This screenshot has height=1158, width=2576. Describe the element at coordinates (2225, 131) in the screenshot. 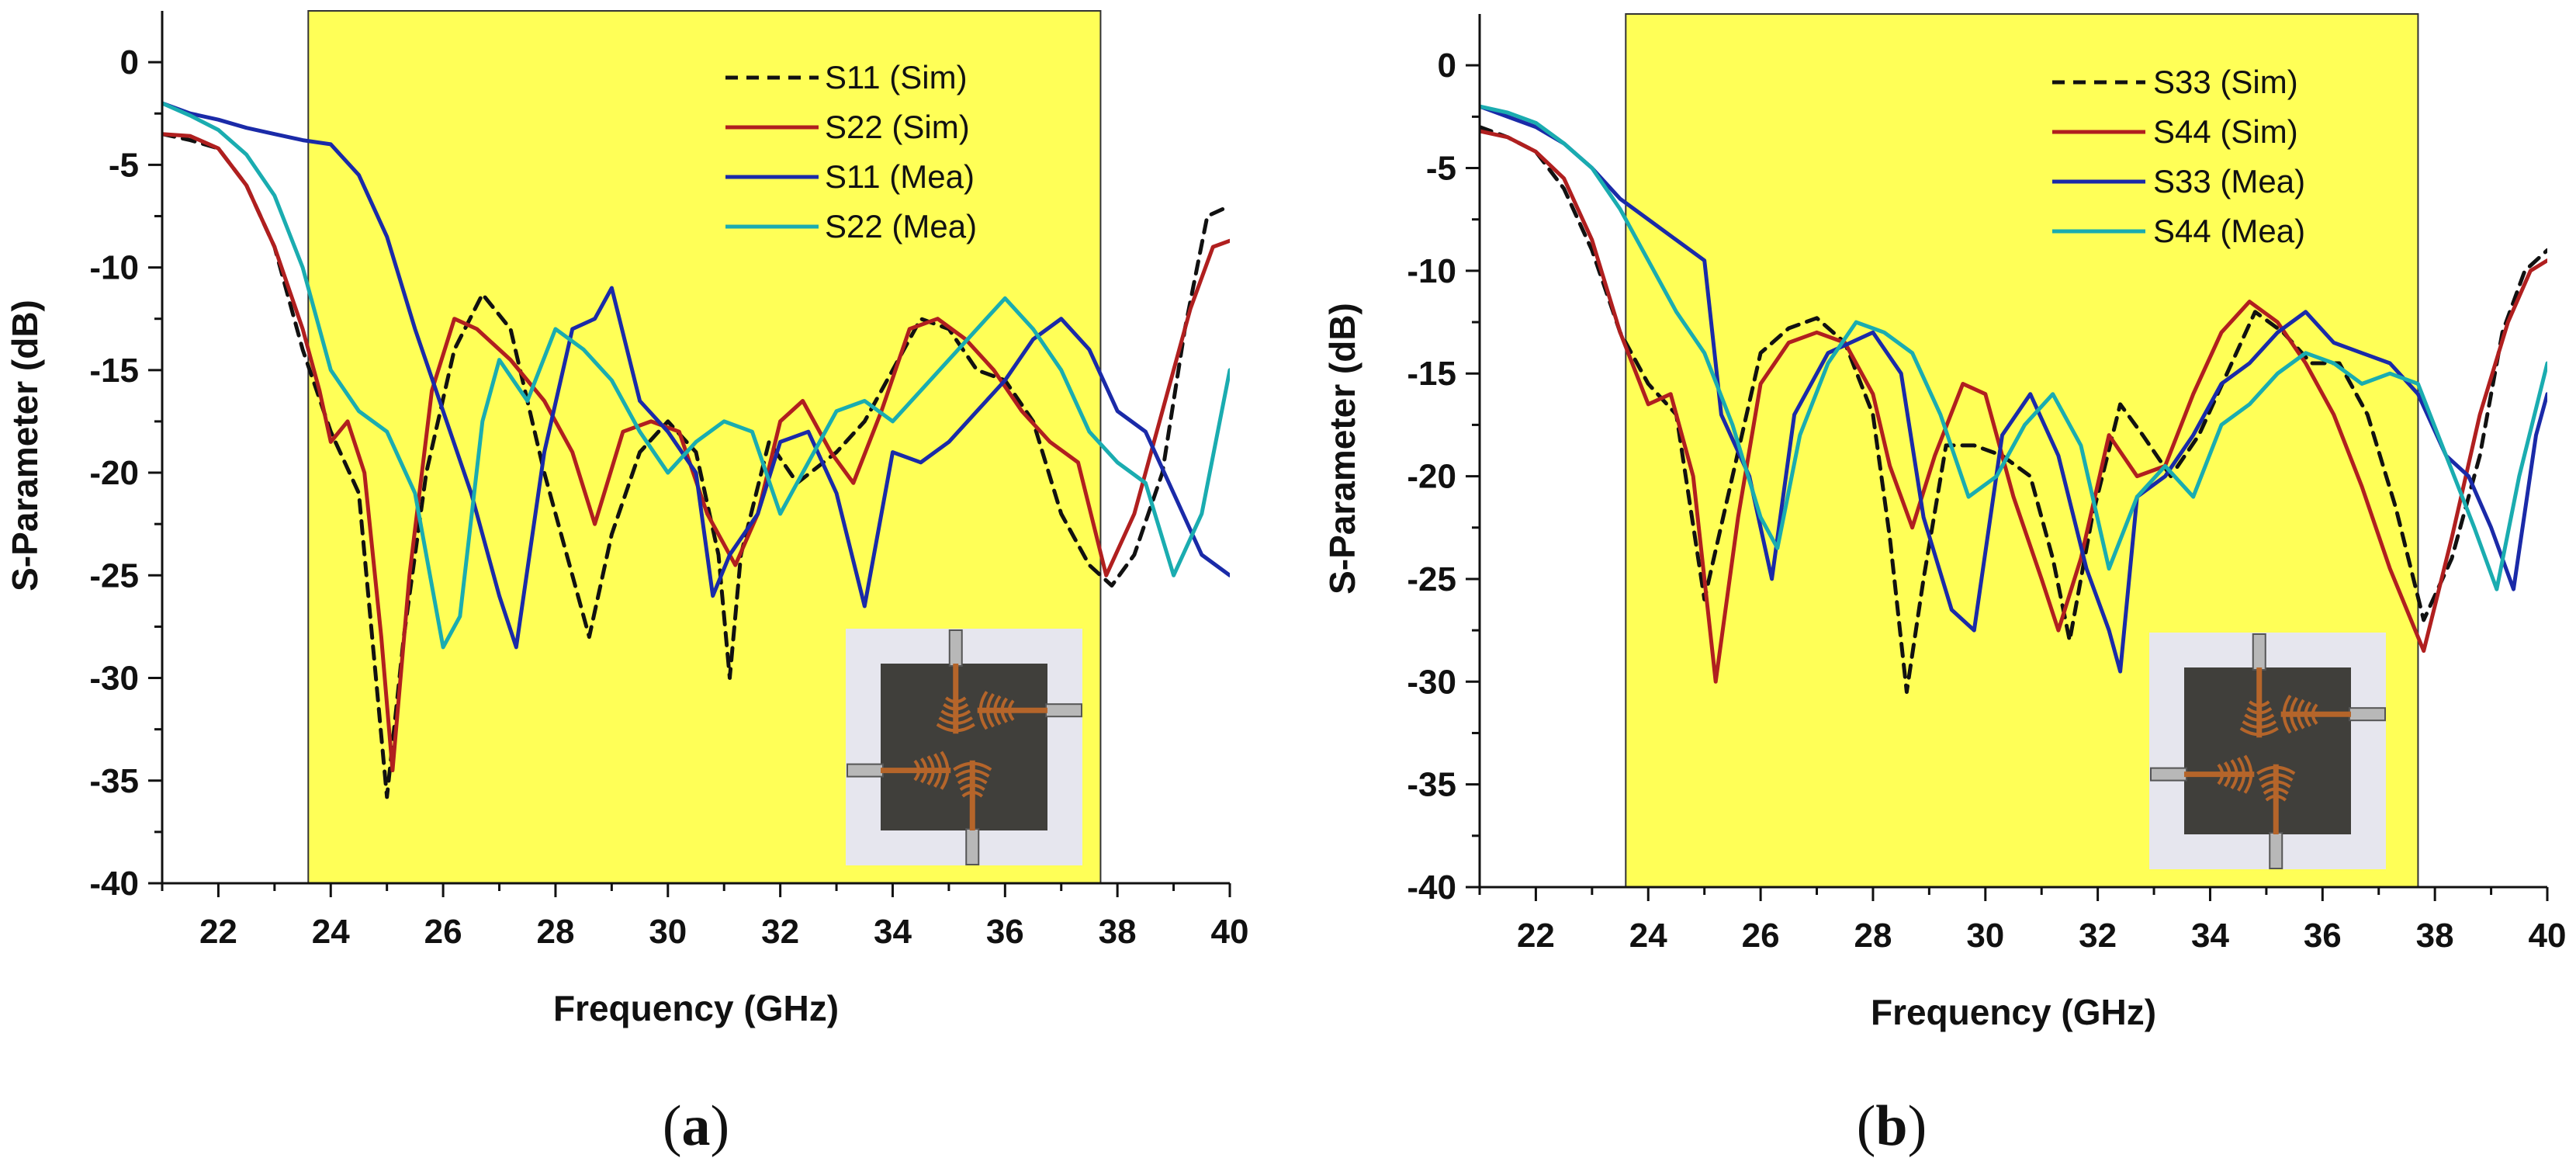

I see `legend-label: S44 (Sim)` at that location.